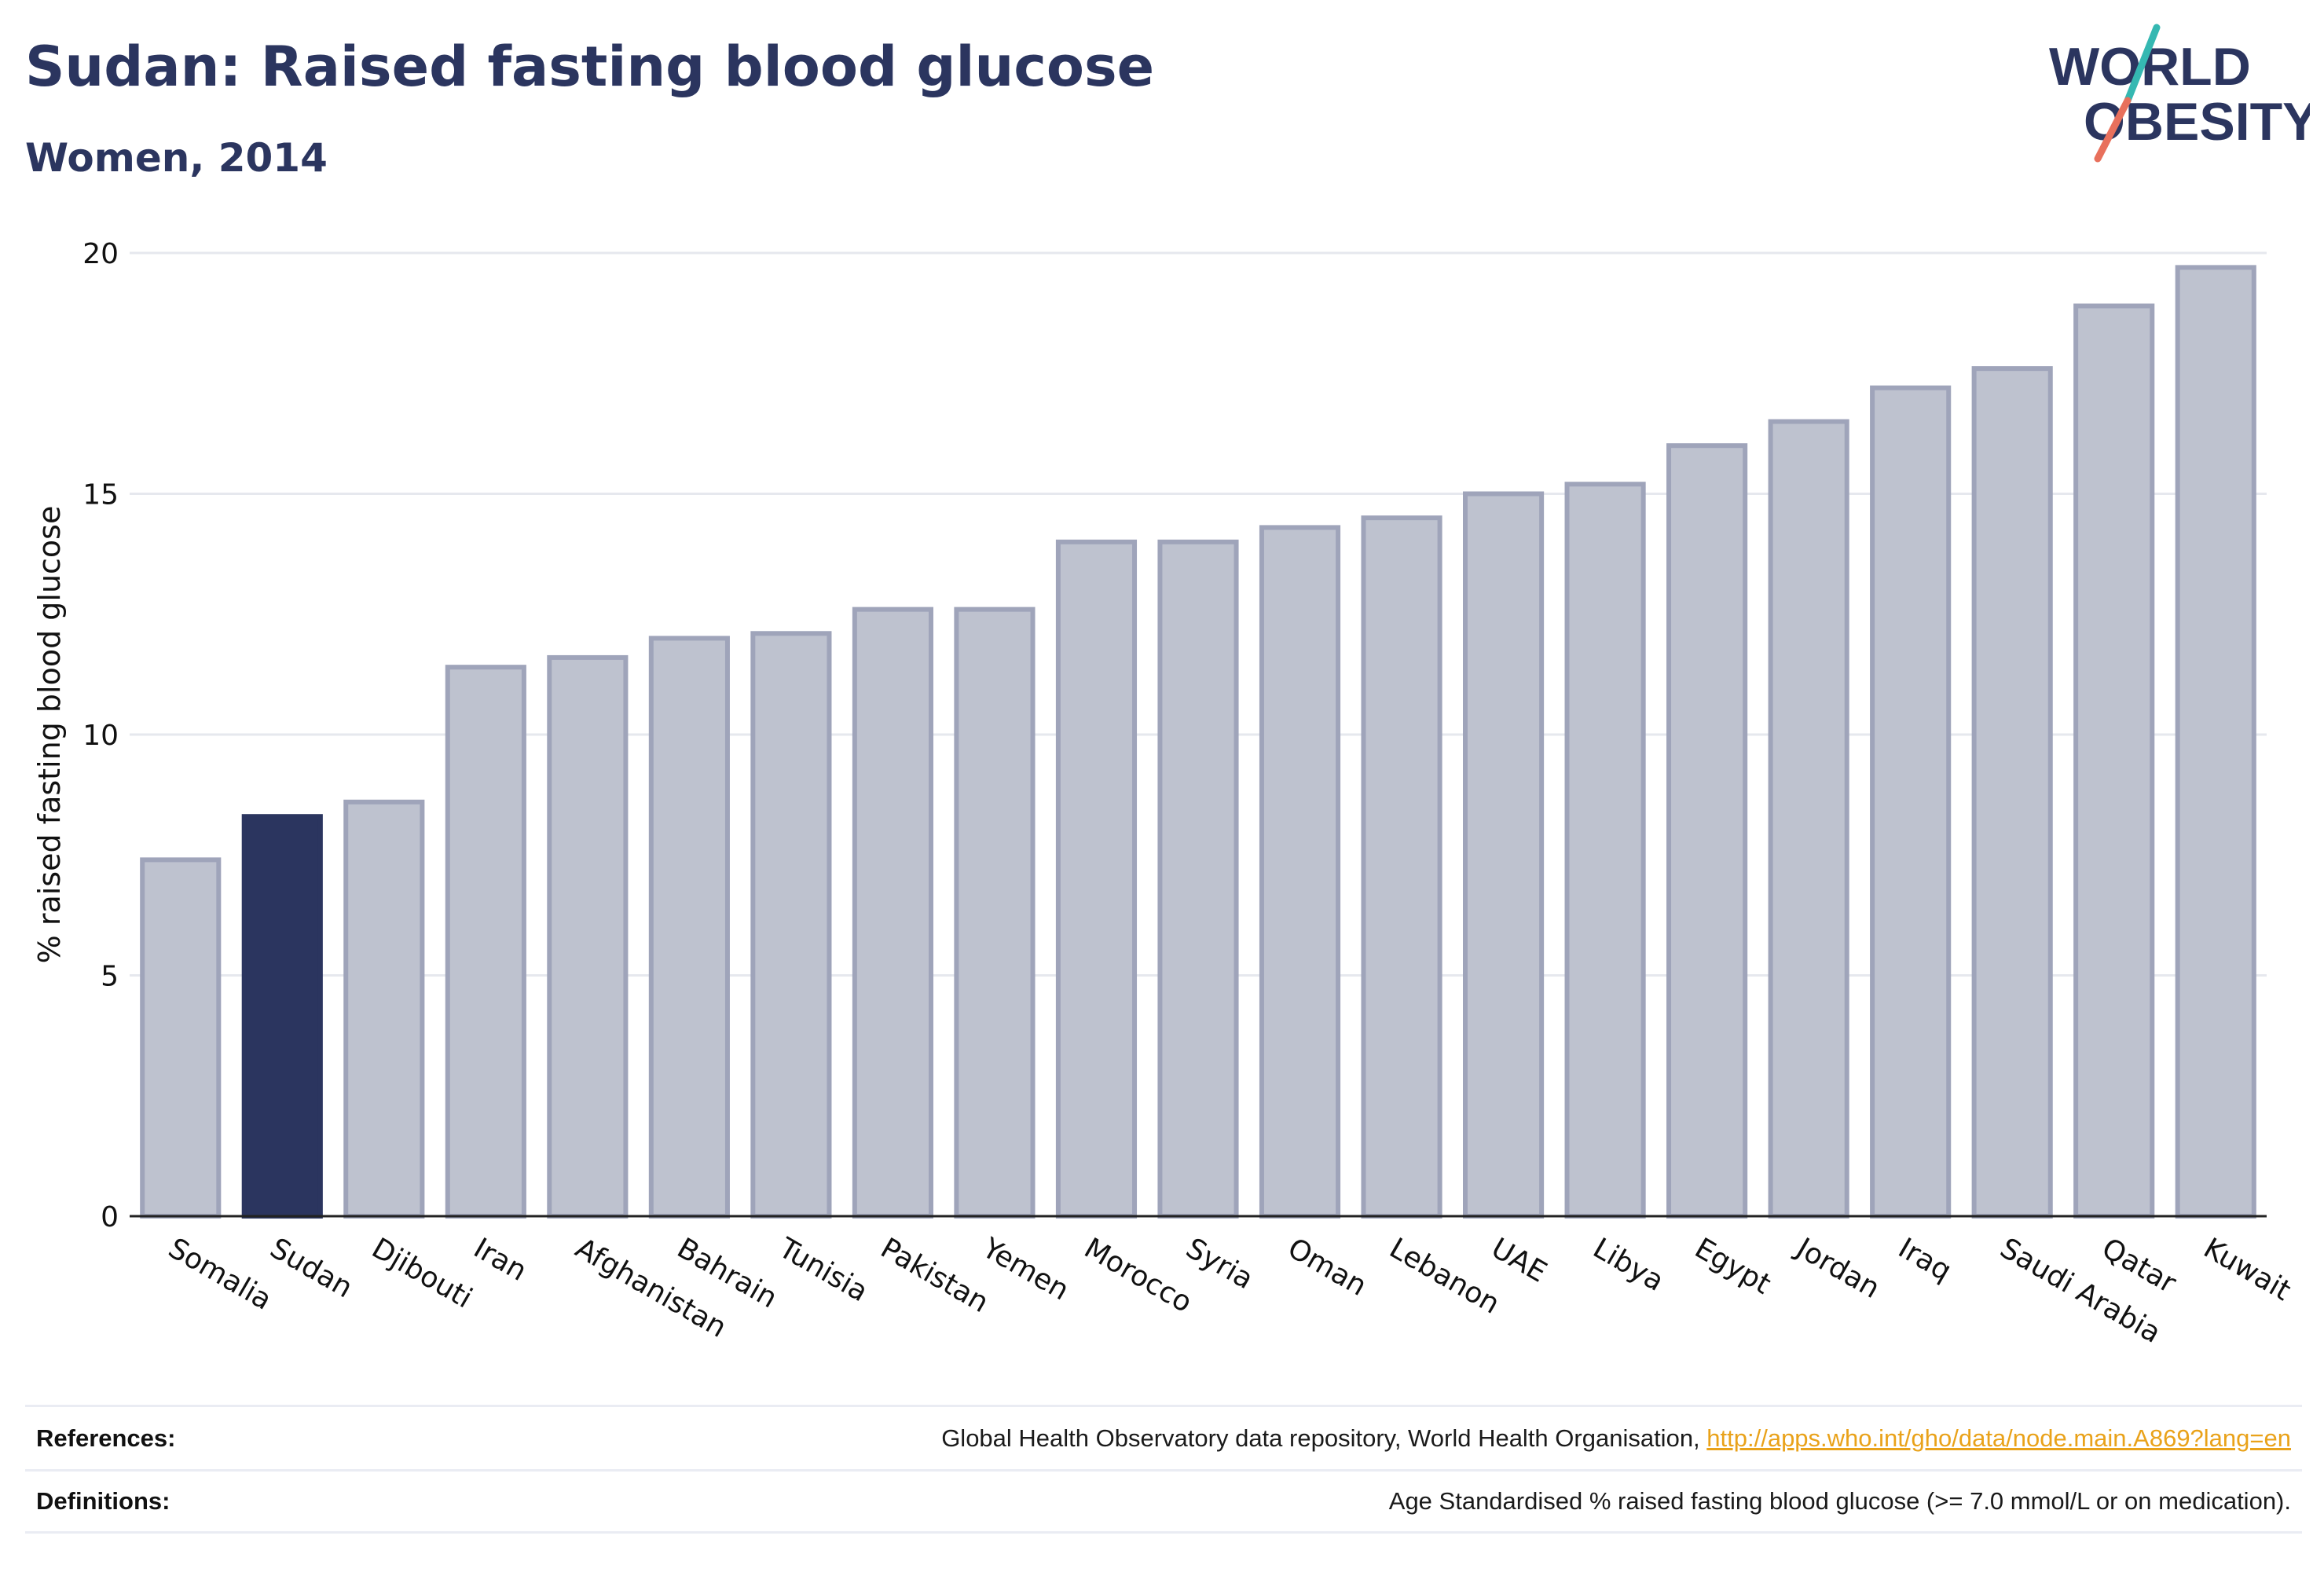 The image size is (2324, 1576). Describe the element at coordinates (1327, 1267) in the screenshot. I see `x-tick-label: Oman` at that location.